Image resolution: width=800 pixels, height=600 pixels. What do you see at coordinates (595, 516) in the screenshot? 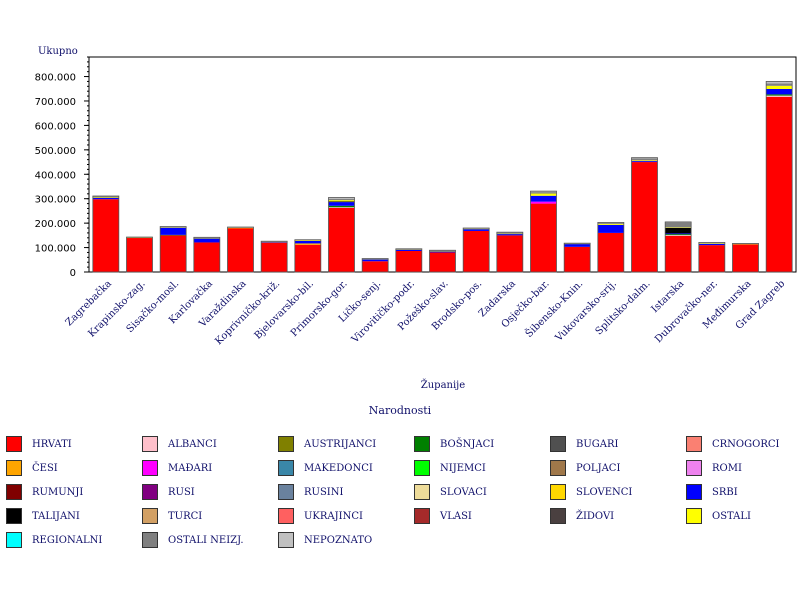
I see `legend-label: ŽIDOVI` at bounding box center [595, 516].